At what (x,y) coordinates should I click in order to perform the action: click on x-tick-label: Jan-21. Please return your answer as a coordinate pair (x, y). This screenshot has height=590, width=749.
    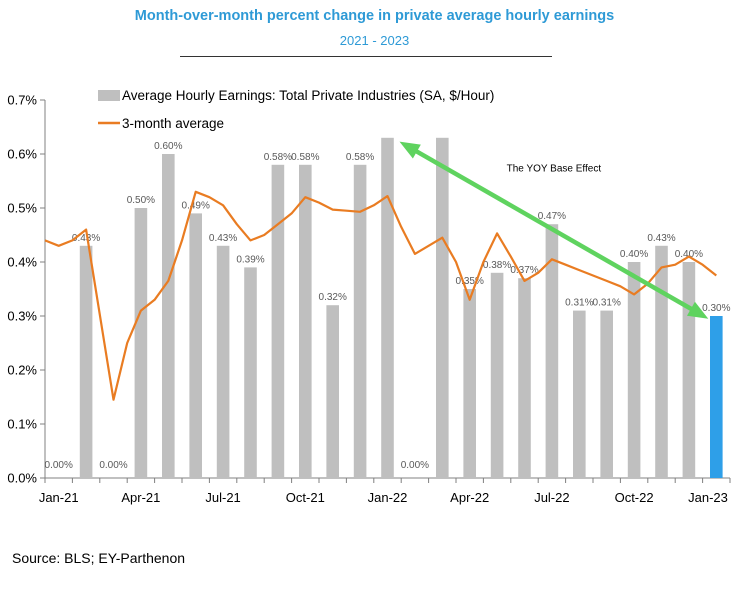
    Looking at the image, I should click on (59, 497).